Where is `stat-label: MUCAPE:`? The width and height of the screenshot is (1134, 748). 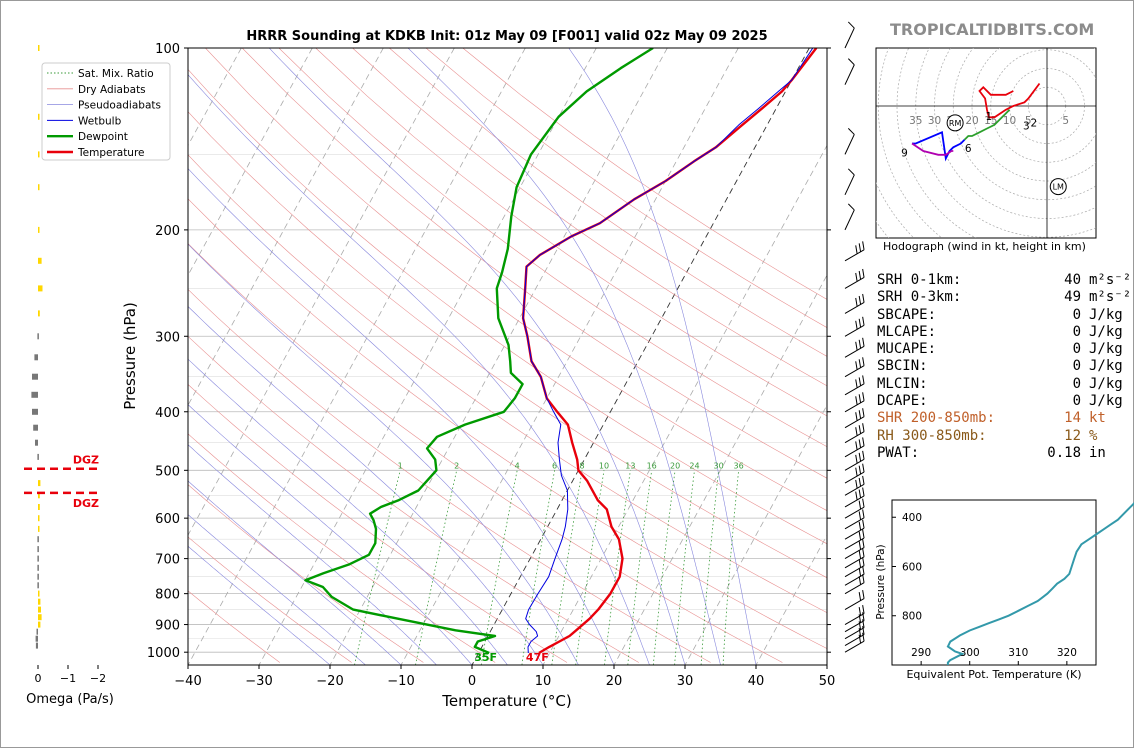
stat-label: MUCAPE: is located at coordinates (907, 349).